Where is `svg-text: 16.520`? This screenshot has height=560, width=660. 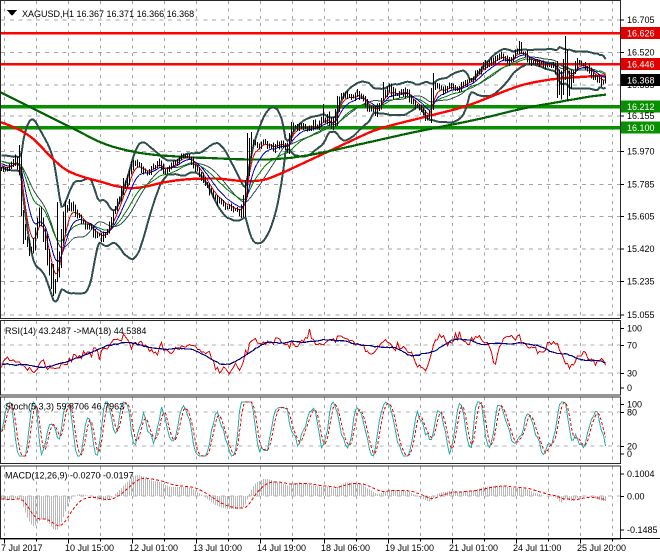
svg-text: 16.520 is located at coordinates (641, 53).